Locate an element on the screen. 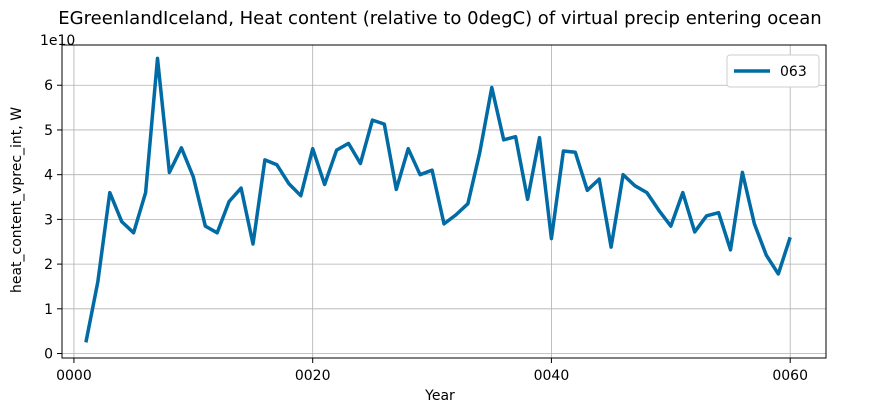  x-axis-ticks: 0000 0020 0040 0060 is located at coordinates (432, 371).